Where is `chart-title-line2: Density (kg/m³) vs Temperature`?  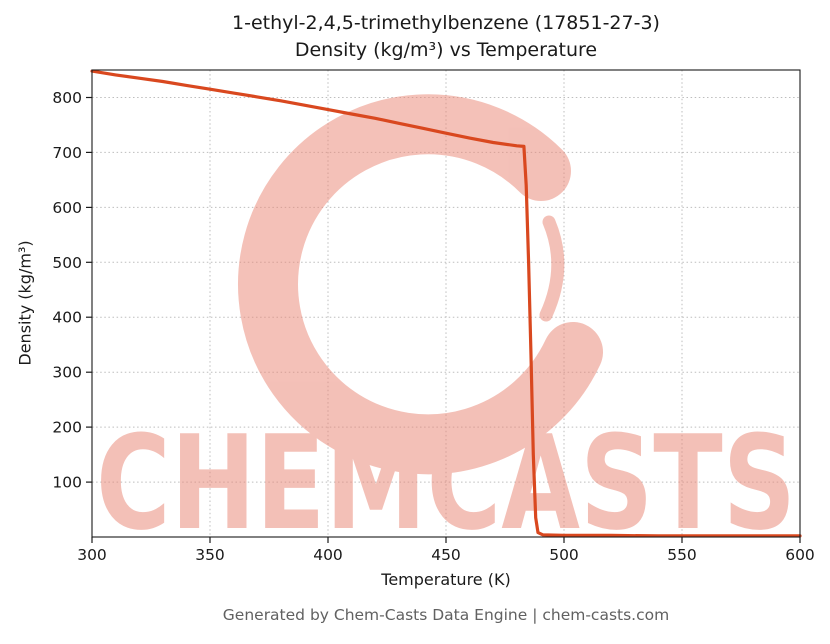 chart-title-line2: Density (kg/m³) vs Temperature is located at coordinates (446, 50).